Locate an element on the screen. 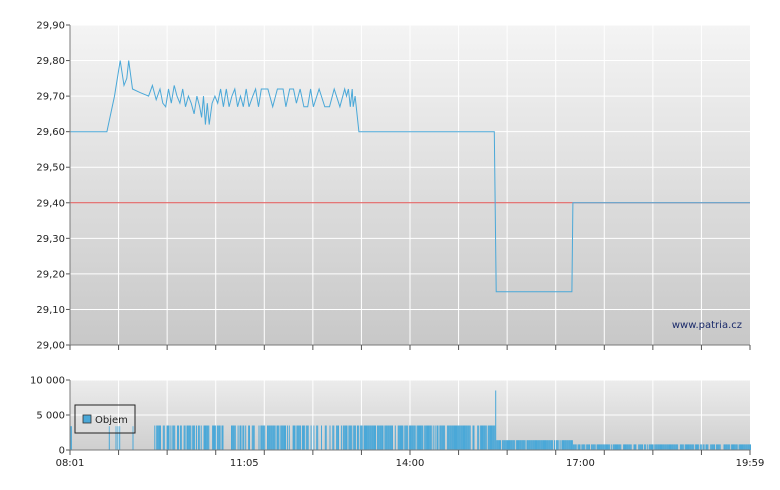 This screenshot has width=780, height=490. price-y-tick-label: 29,20 is located at coordinates (50, 274).